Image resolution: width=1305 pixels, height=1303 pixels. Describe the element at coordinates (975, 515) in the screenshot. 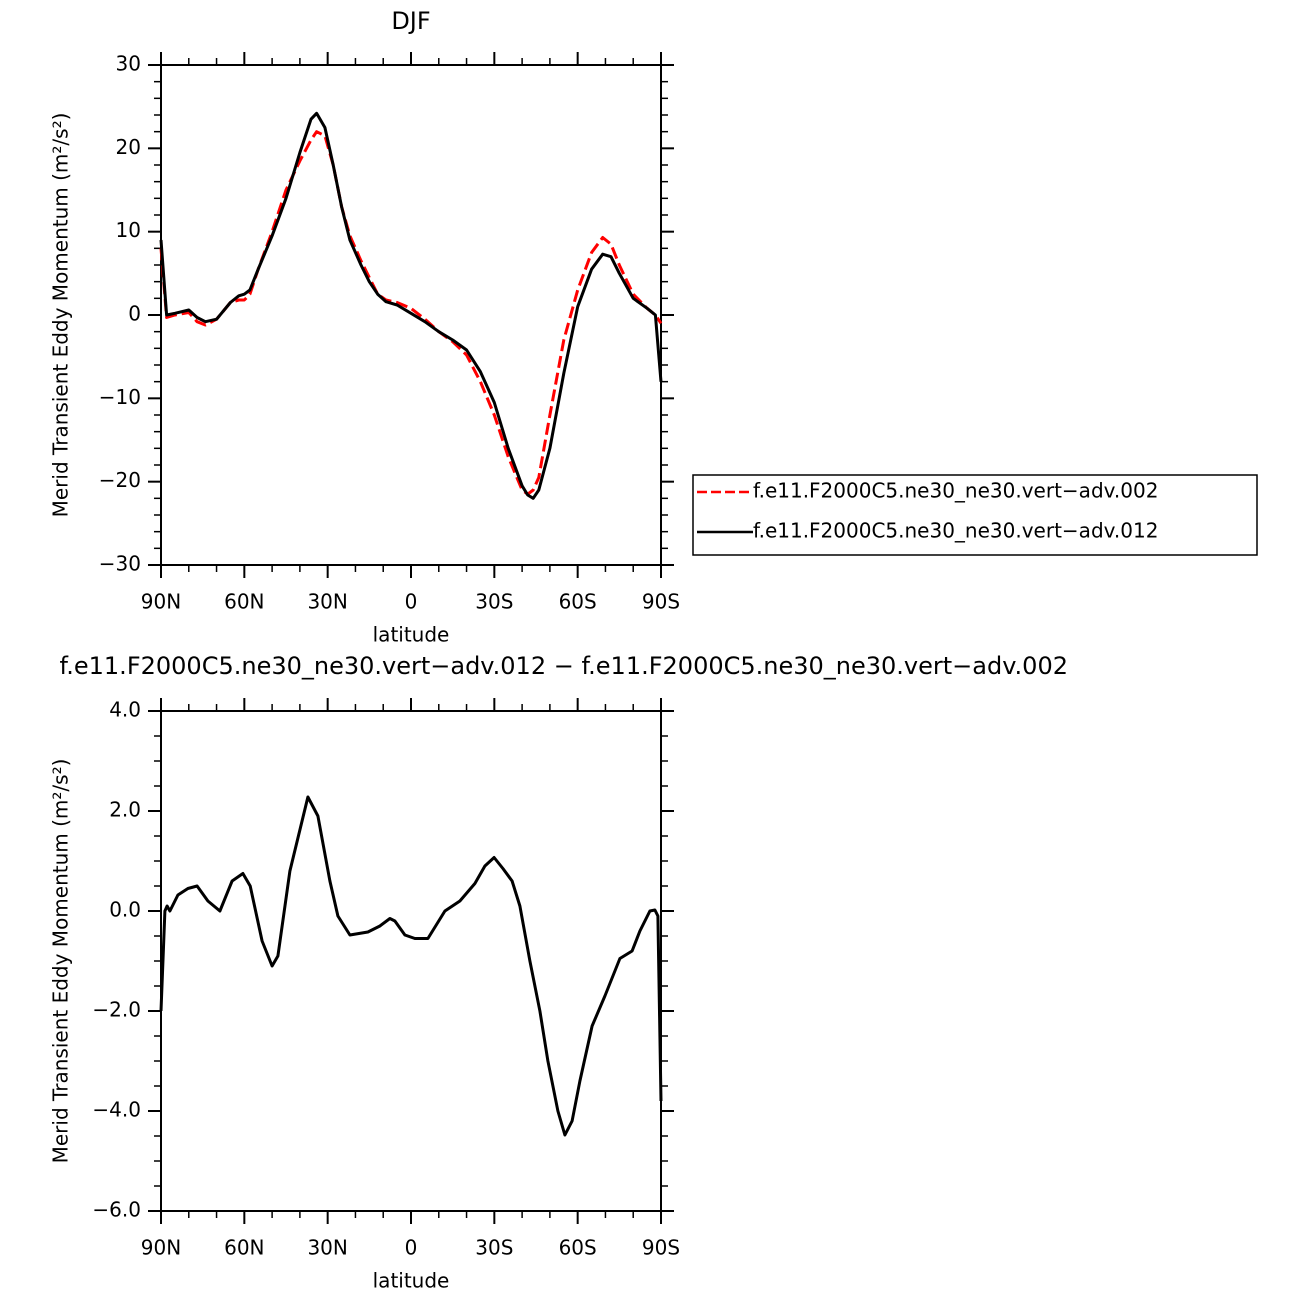

I see `legend-box` at that location.